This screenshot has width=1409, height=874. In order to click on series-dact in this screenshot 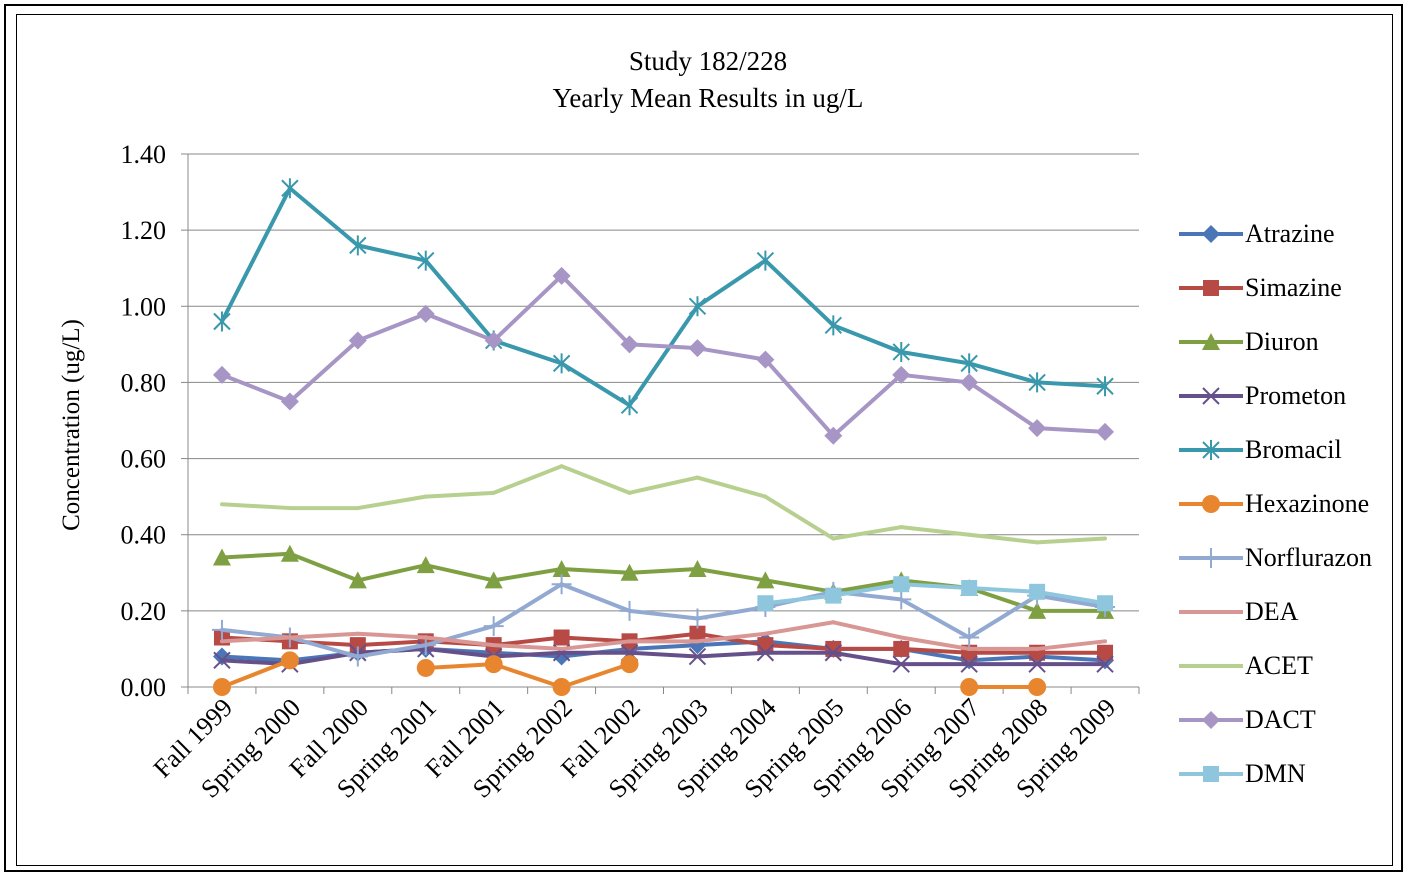, I will do `click(663, 355)`.